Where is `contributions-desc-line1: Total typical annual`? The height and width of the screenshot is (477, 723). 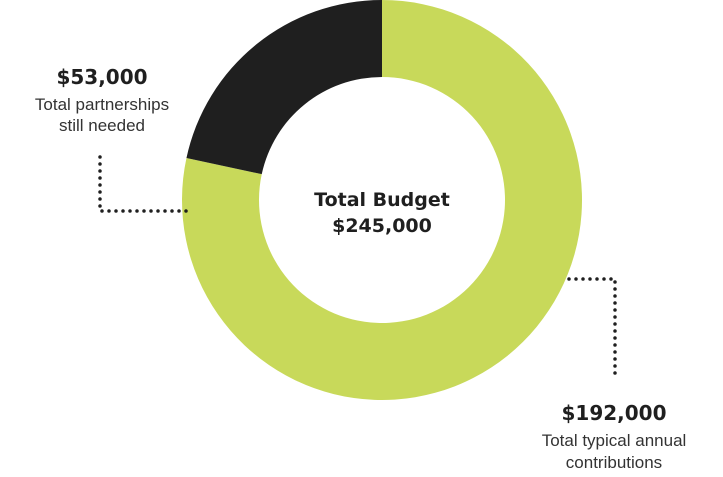
contributions-desc-line1: Total typical annual is located at coordinates (614, 440).